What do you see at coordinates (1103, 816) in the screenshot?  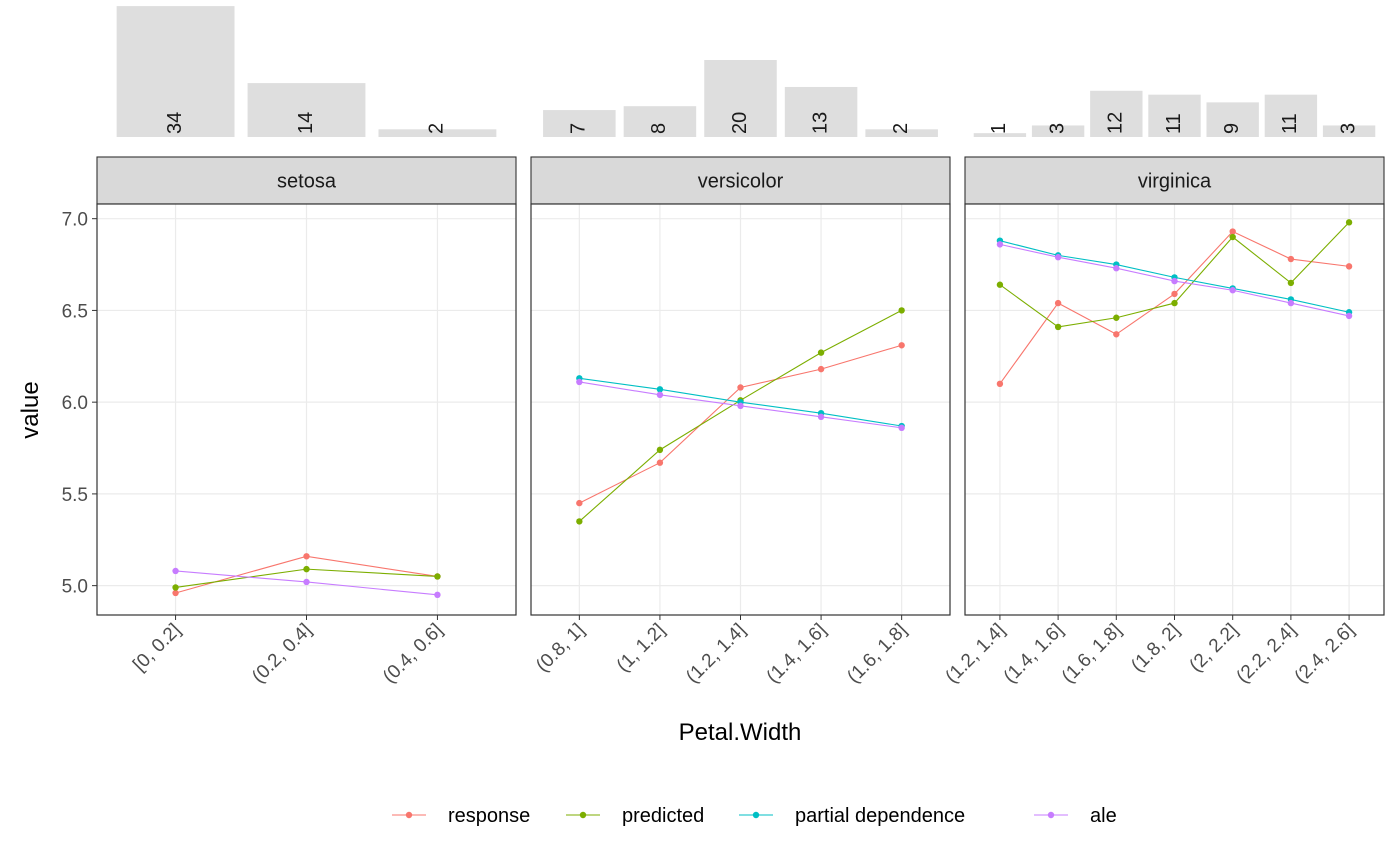 I see `legend-label: ale` at bounding box center [1103, 816].